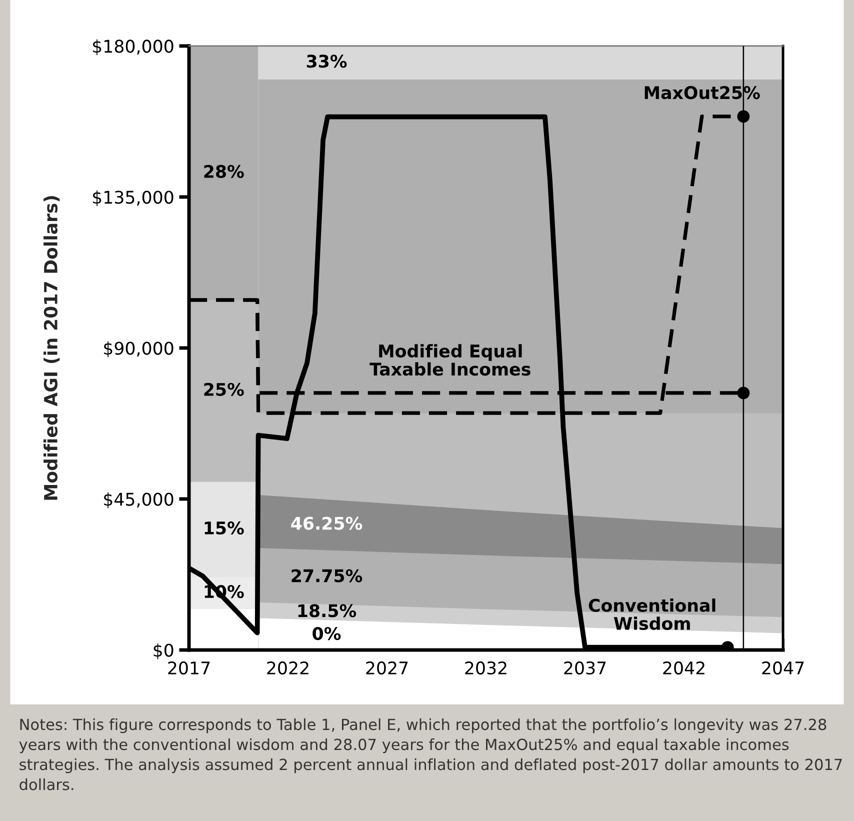  What do you see at coordinates (139, 500) in the screenshot?
I see `y-tick-label: $45,000` at bounding box center [139, 500].